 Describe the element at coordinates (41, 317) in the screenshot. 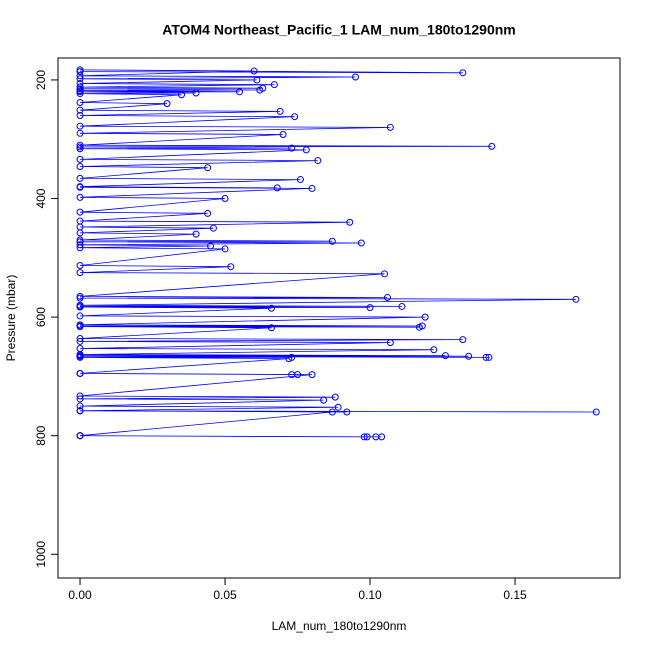

I see `y-tick-label: 600` at that location.